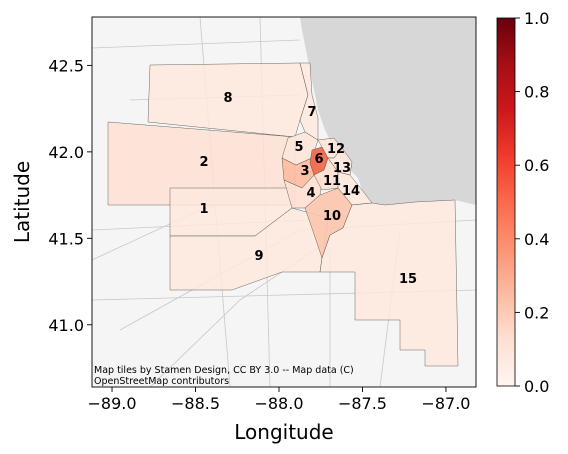 The image size is (568, 454). I want to click on region-label-3: 3, so click(304, 171).